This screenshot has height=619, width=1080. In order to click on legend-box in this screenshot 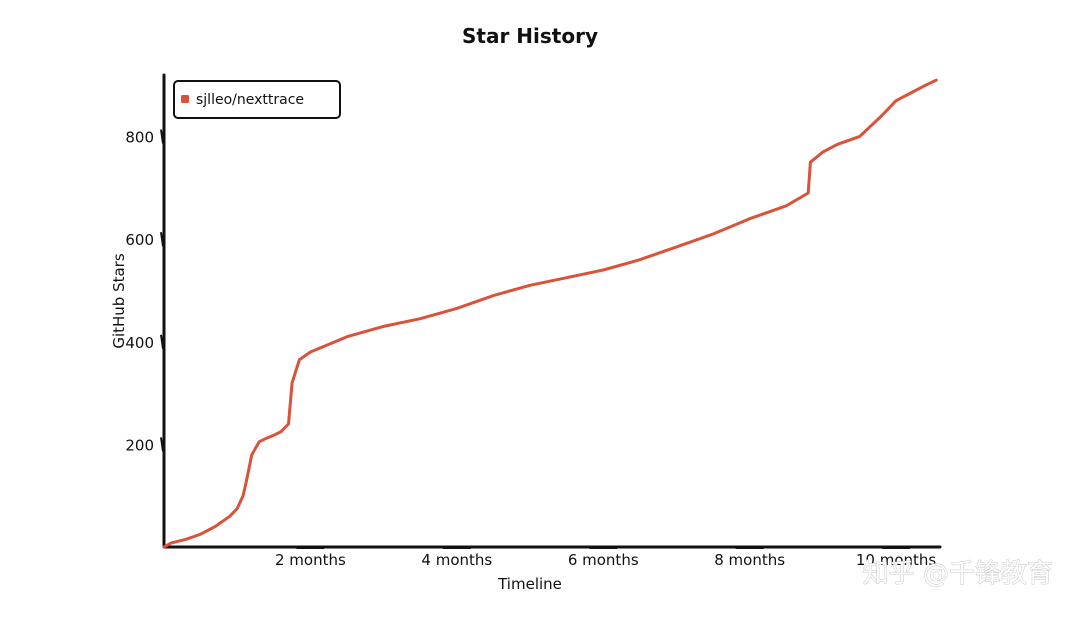, I will do `click(257, 99)`.